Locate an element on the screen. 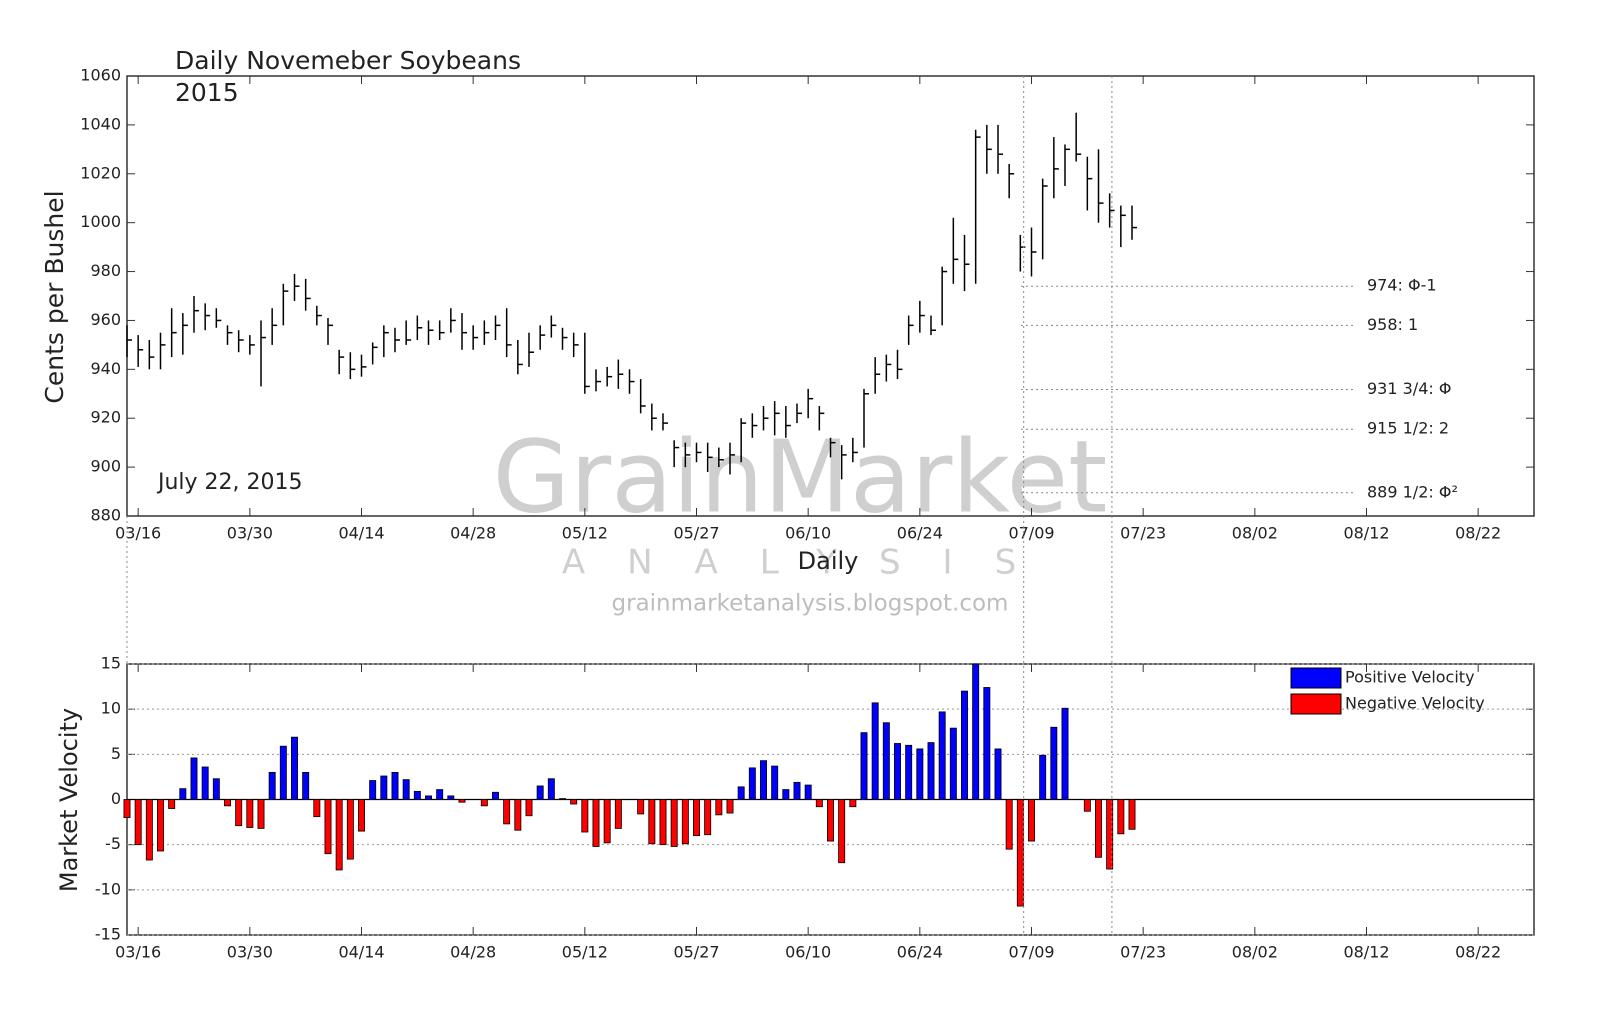 This screenshot has height=1014, width=1600. level-label: 974: Φ-1 is located at coordinates (1402, 285).